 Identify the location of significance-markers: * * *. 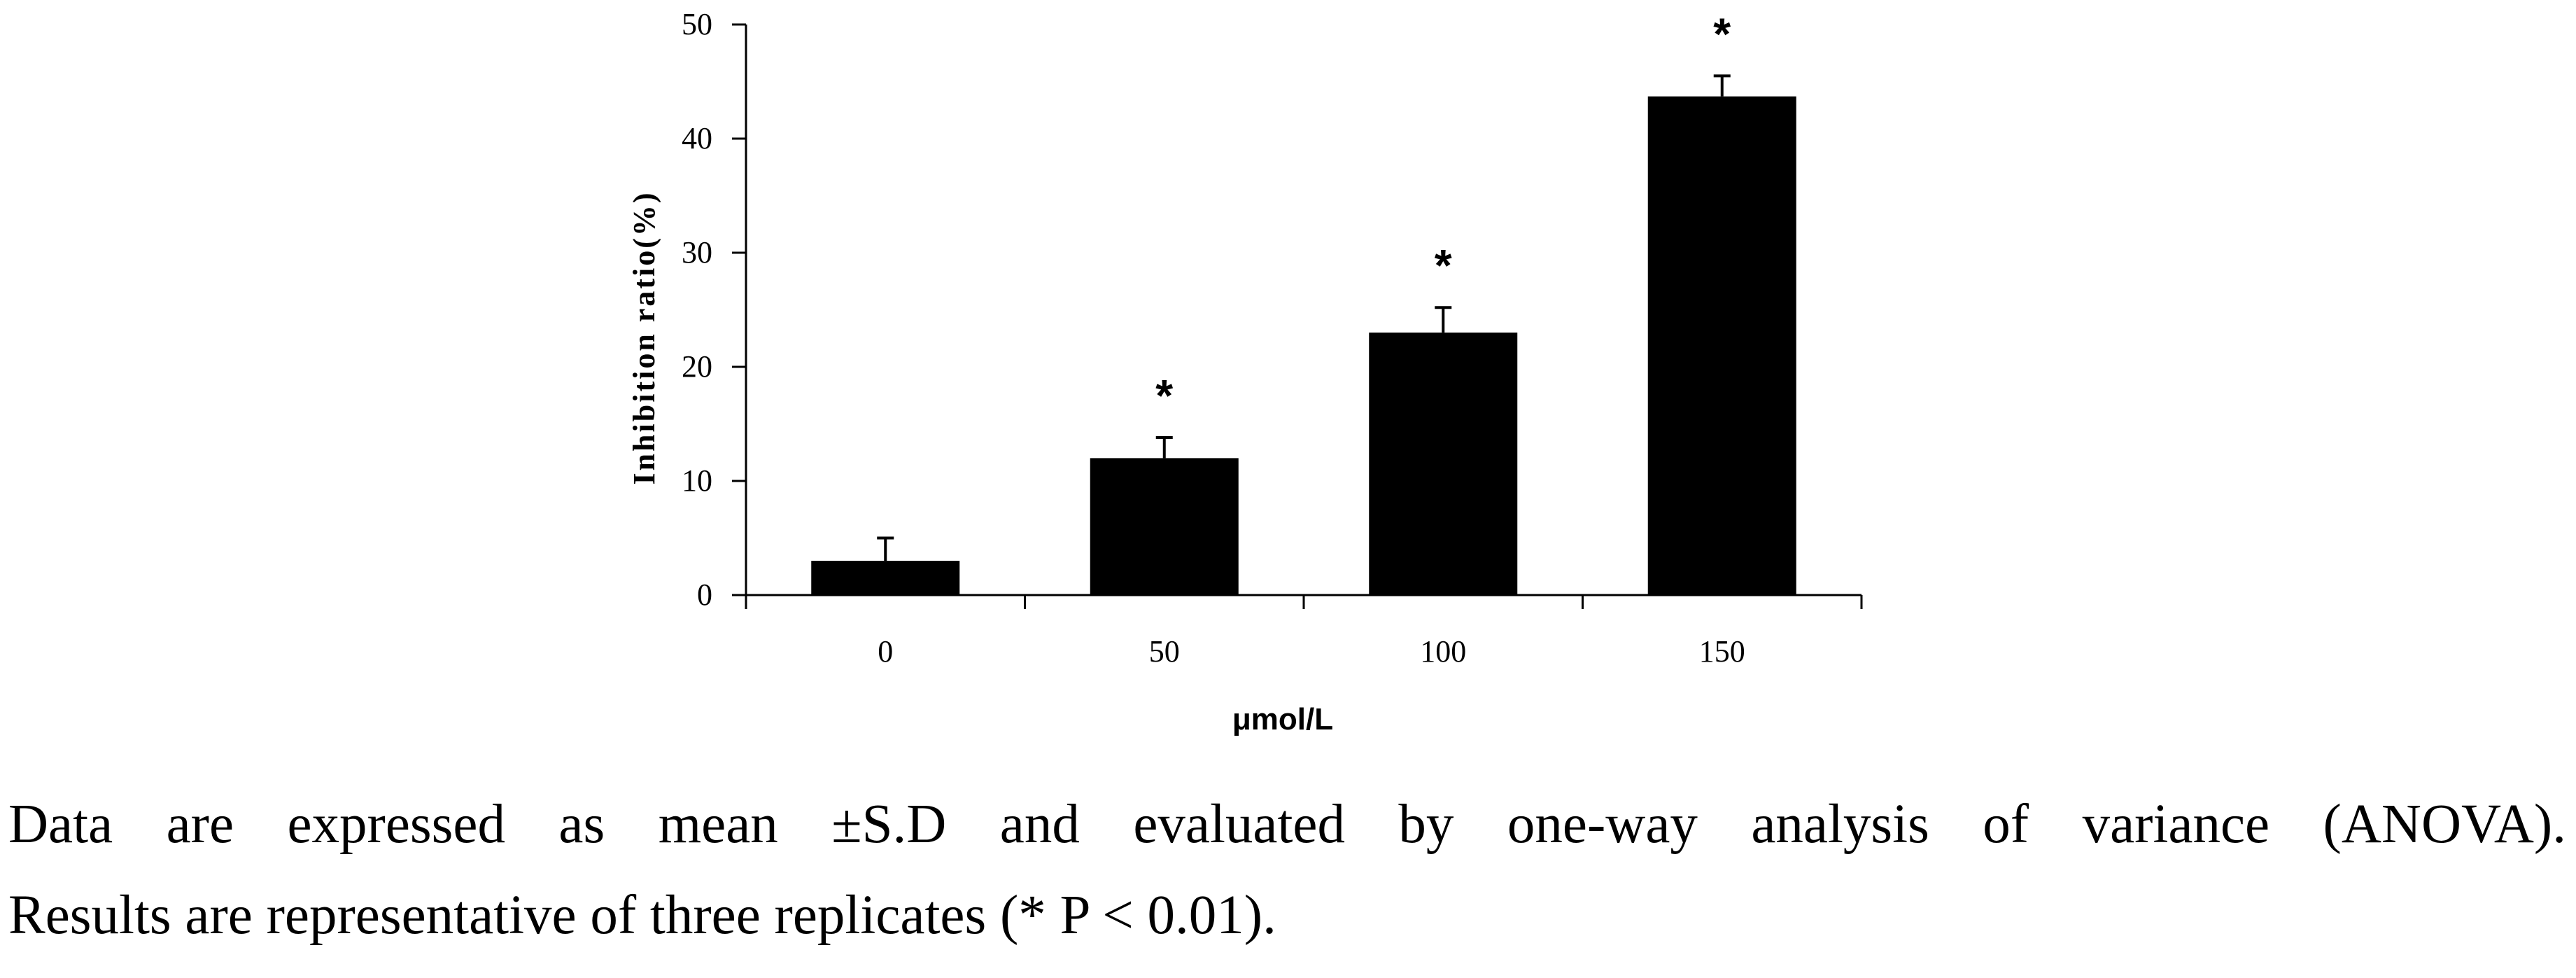
(1443, 214).